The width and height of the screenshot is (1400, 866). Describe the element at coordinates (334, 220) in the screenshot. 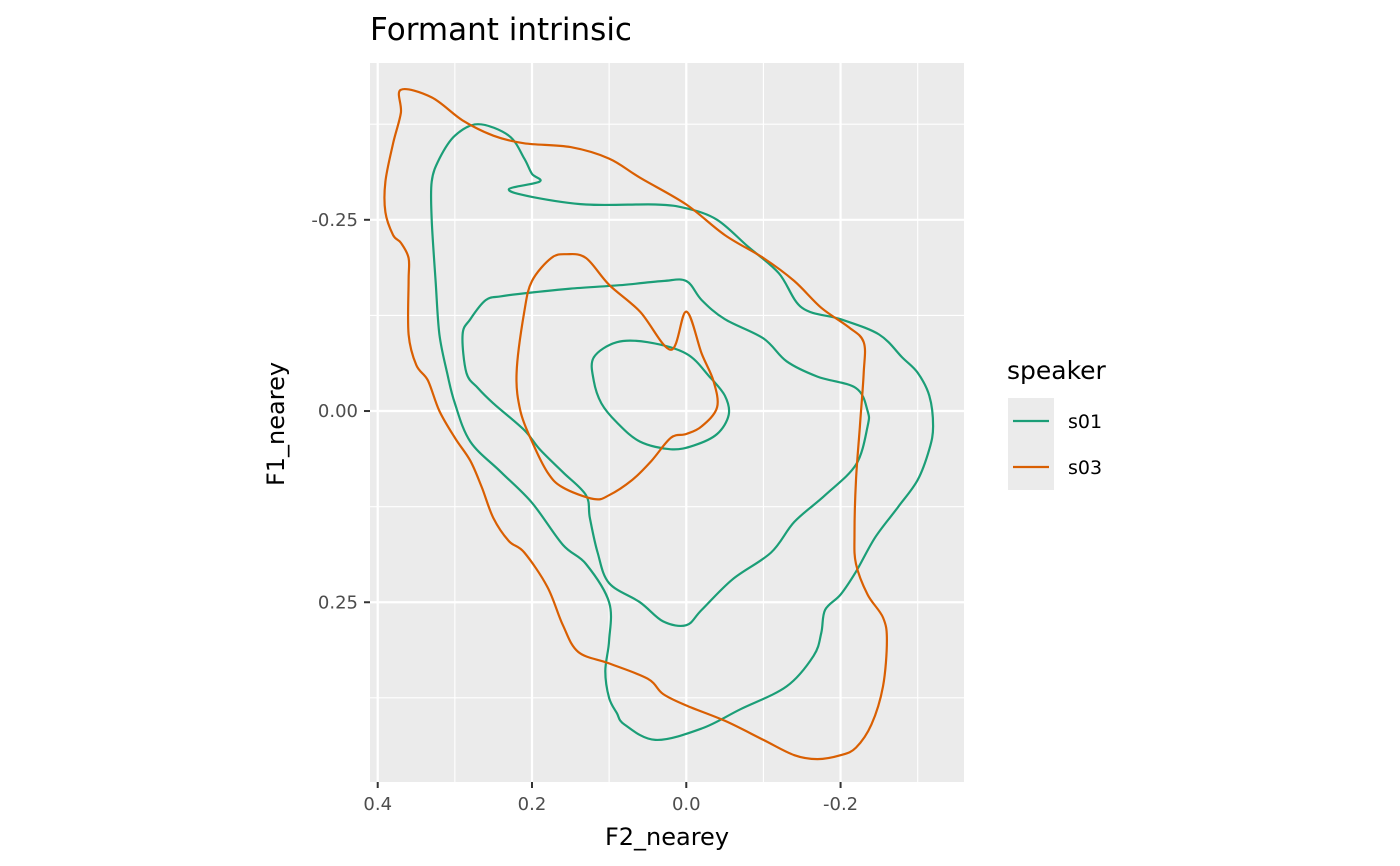

I see `y-tick-label: -0.25` at that location.